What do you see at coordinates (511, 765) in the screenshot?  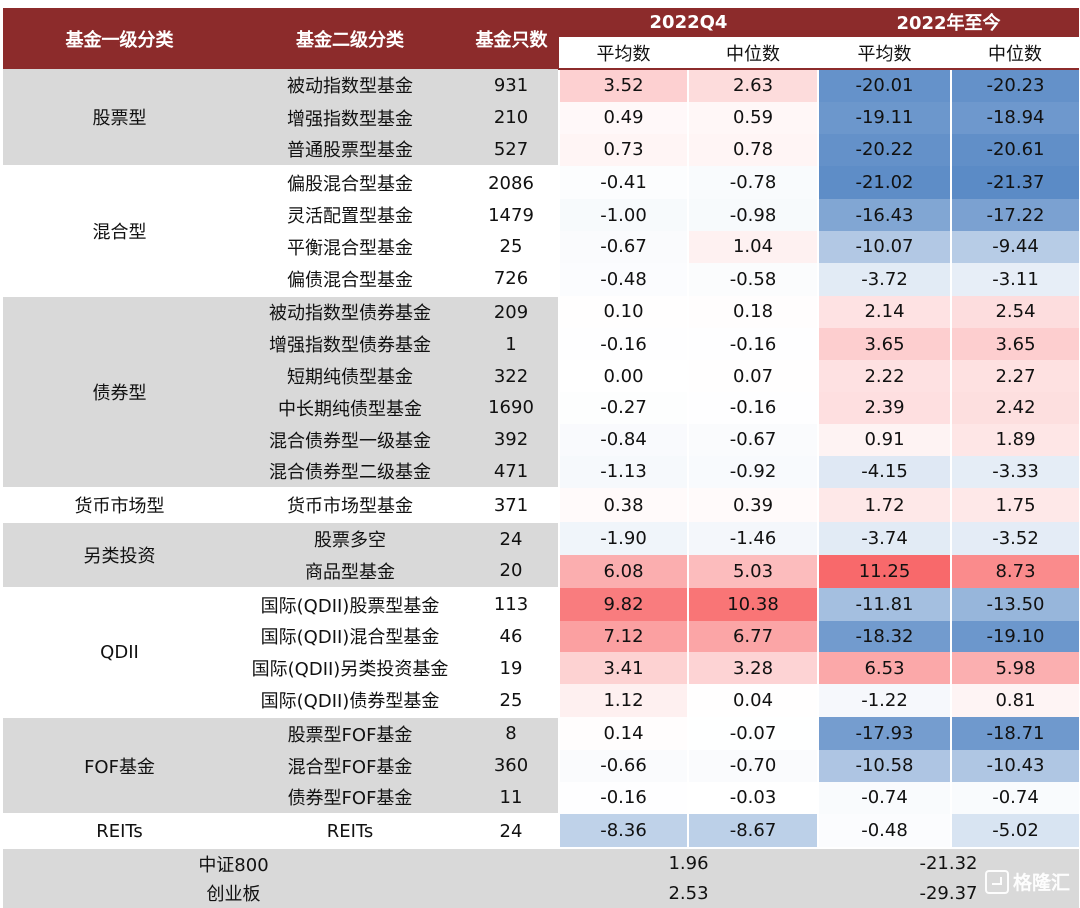 I see `fund-count: 360` at bounding box center [511, 765].